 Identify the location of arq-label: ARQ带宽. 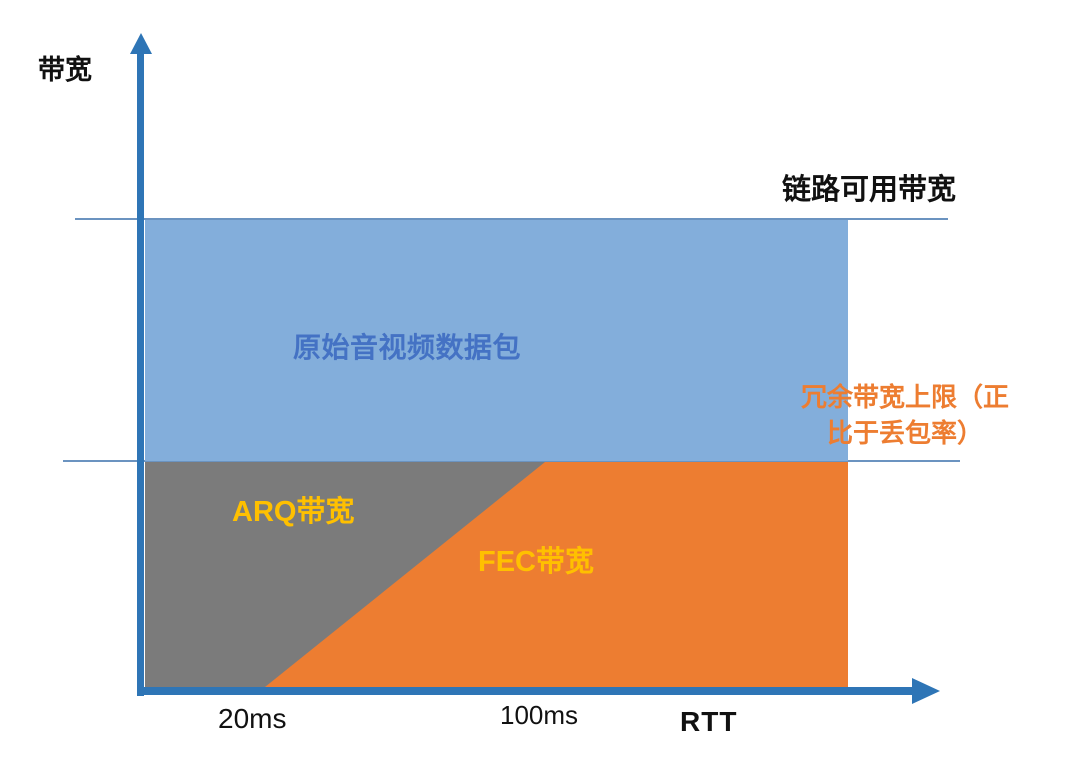
(293, 512).